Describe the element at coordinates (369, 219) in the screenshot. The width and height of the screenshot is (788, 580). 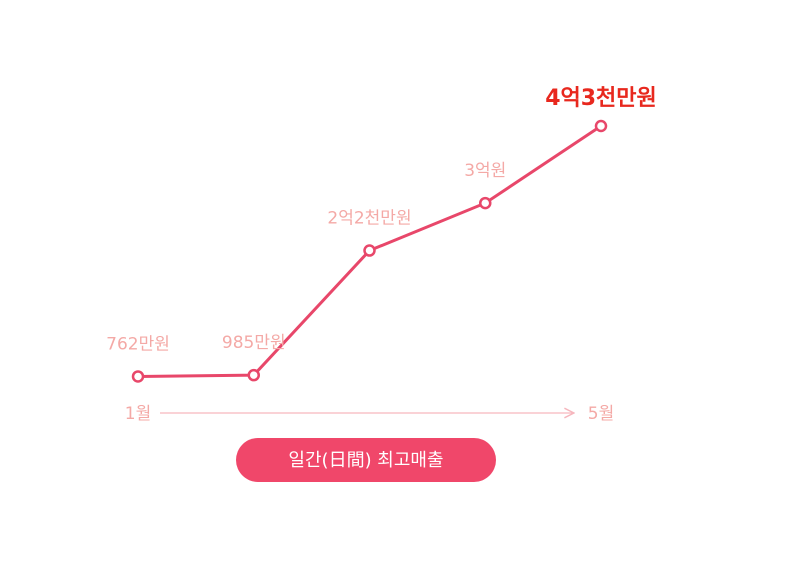
I see `value-label: 2억2천만원` at that location.